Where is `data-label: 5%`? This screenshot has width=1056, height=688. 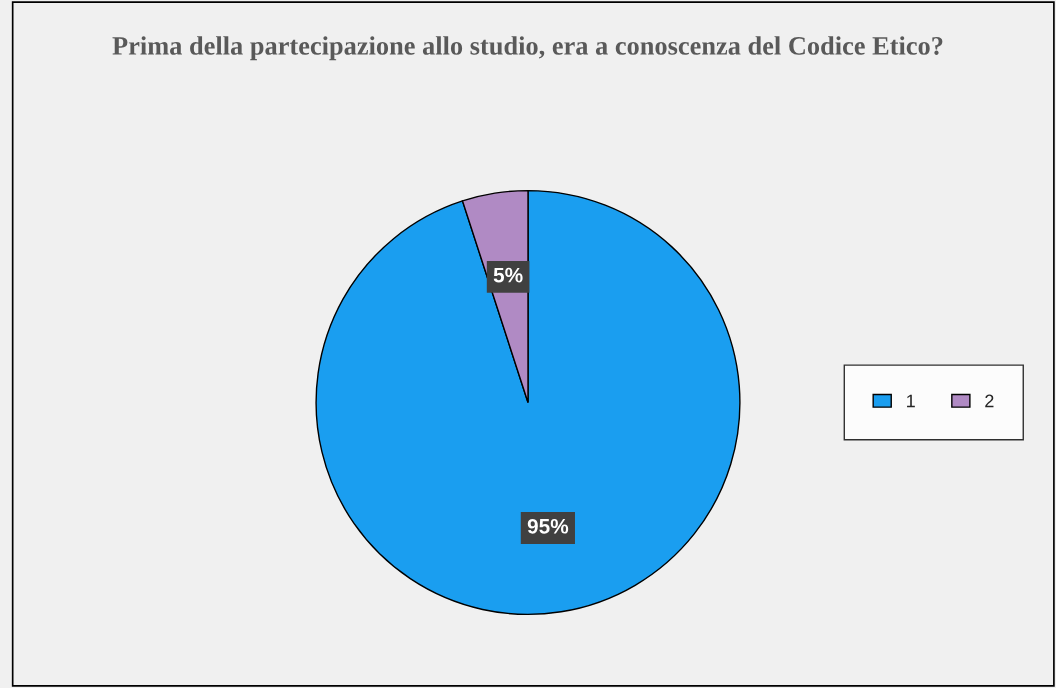 data-label: 5% is located at coordinates (508, 275).